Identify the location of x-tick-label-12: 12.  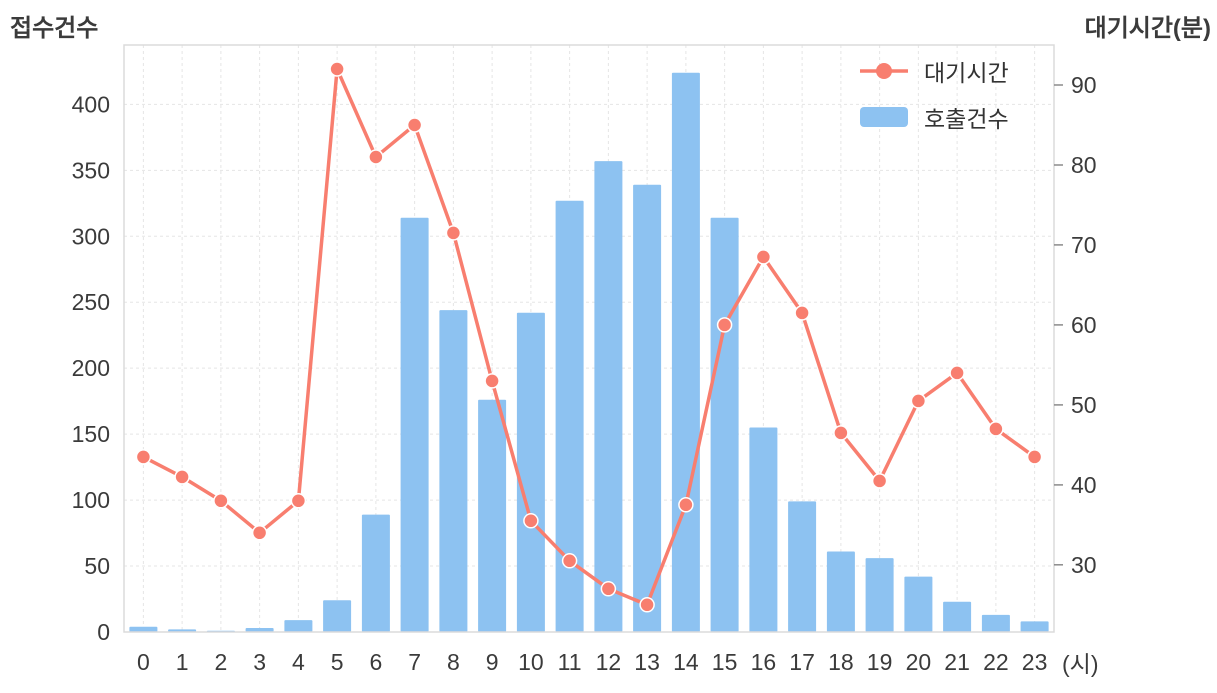
(609, 662).